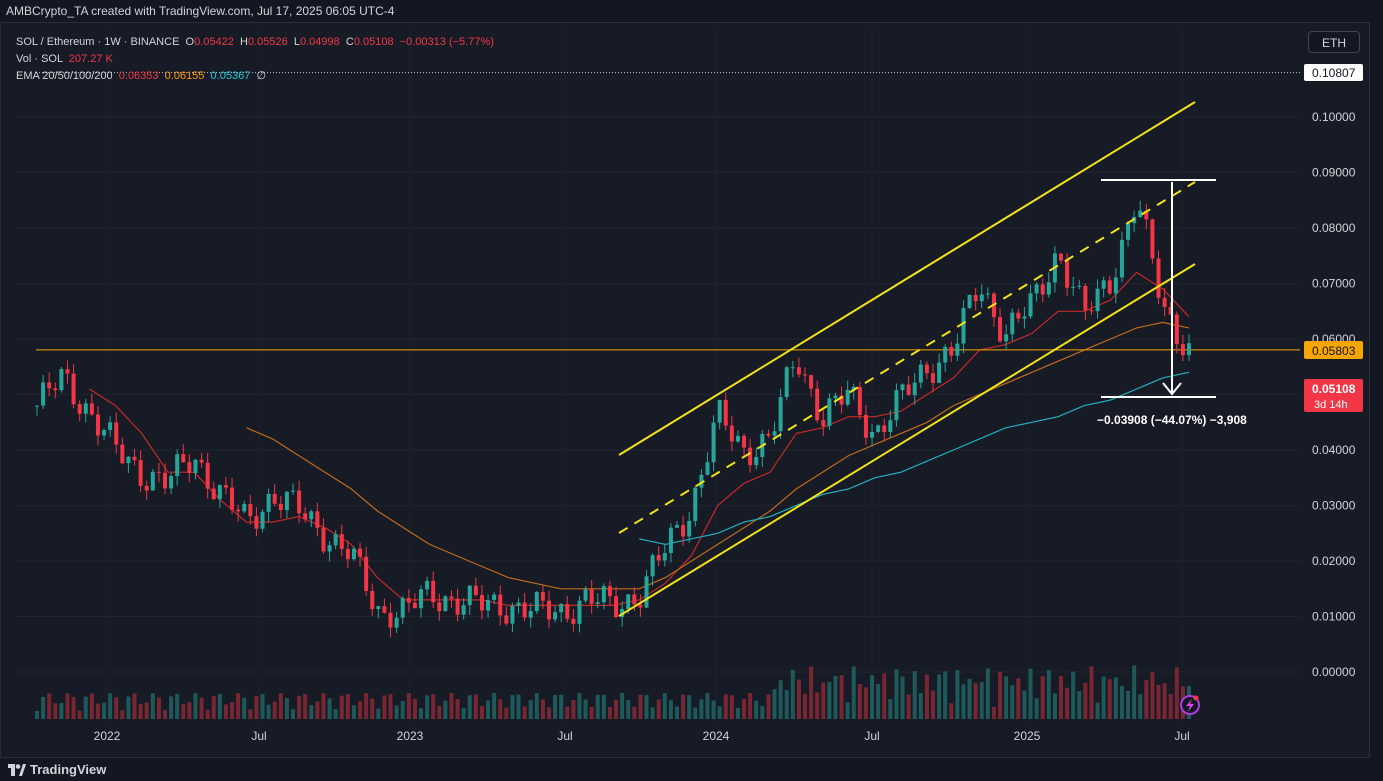 This screenshot has width=1383, height=781. Describe the element at coordinates (64, 76) in the screenshot. I see `ema-label: EMA 20/50/100/200` at that location.